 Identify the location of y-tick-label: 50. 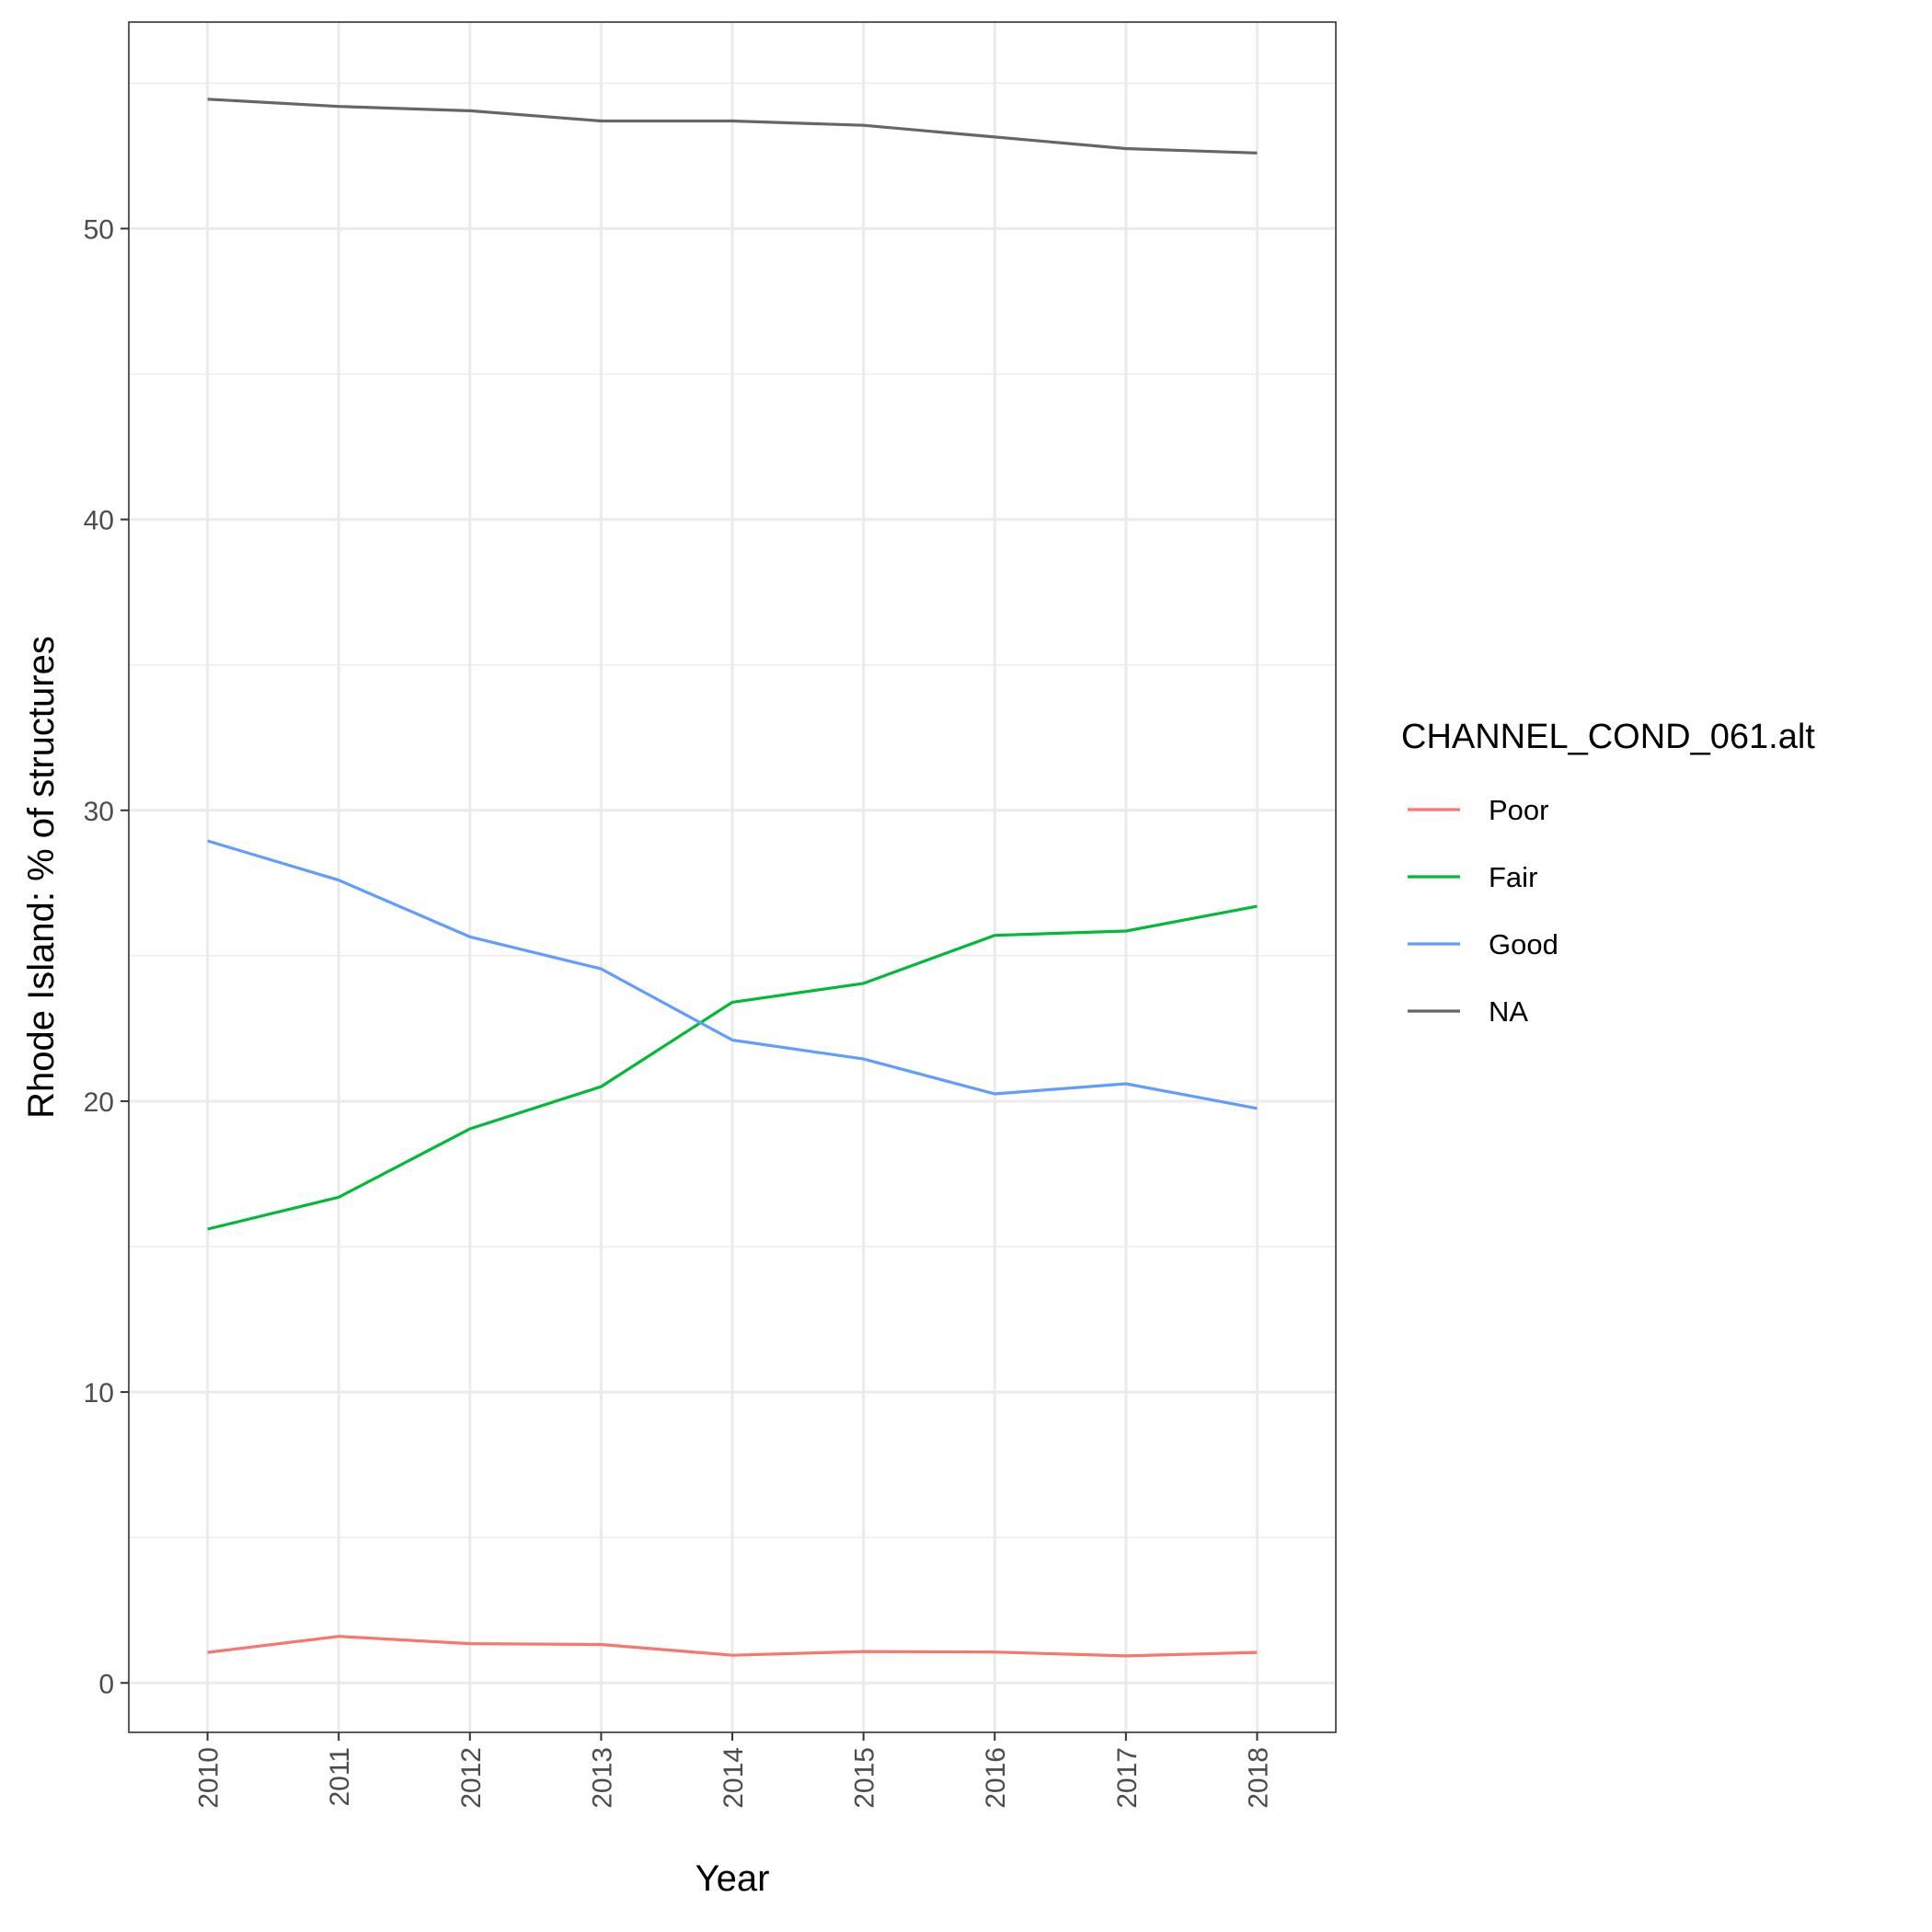
(99, 229).